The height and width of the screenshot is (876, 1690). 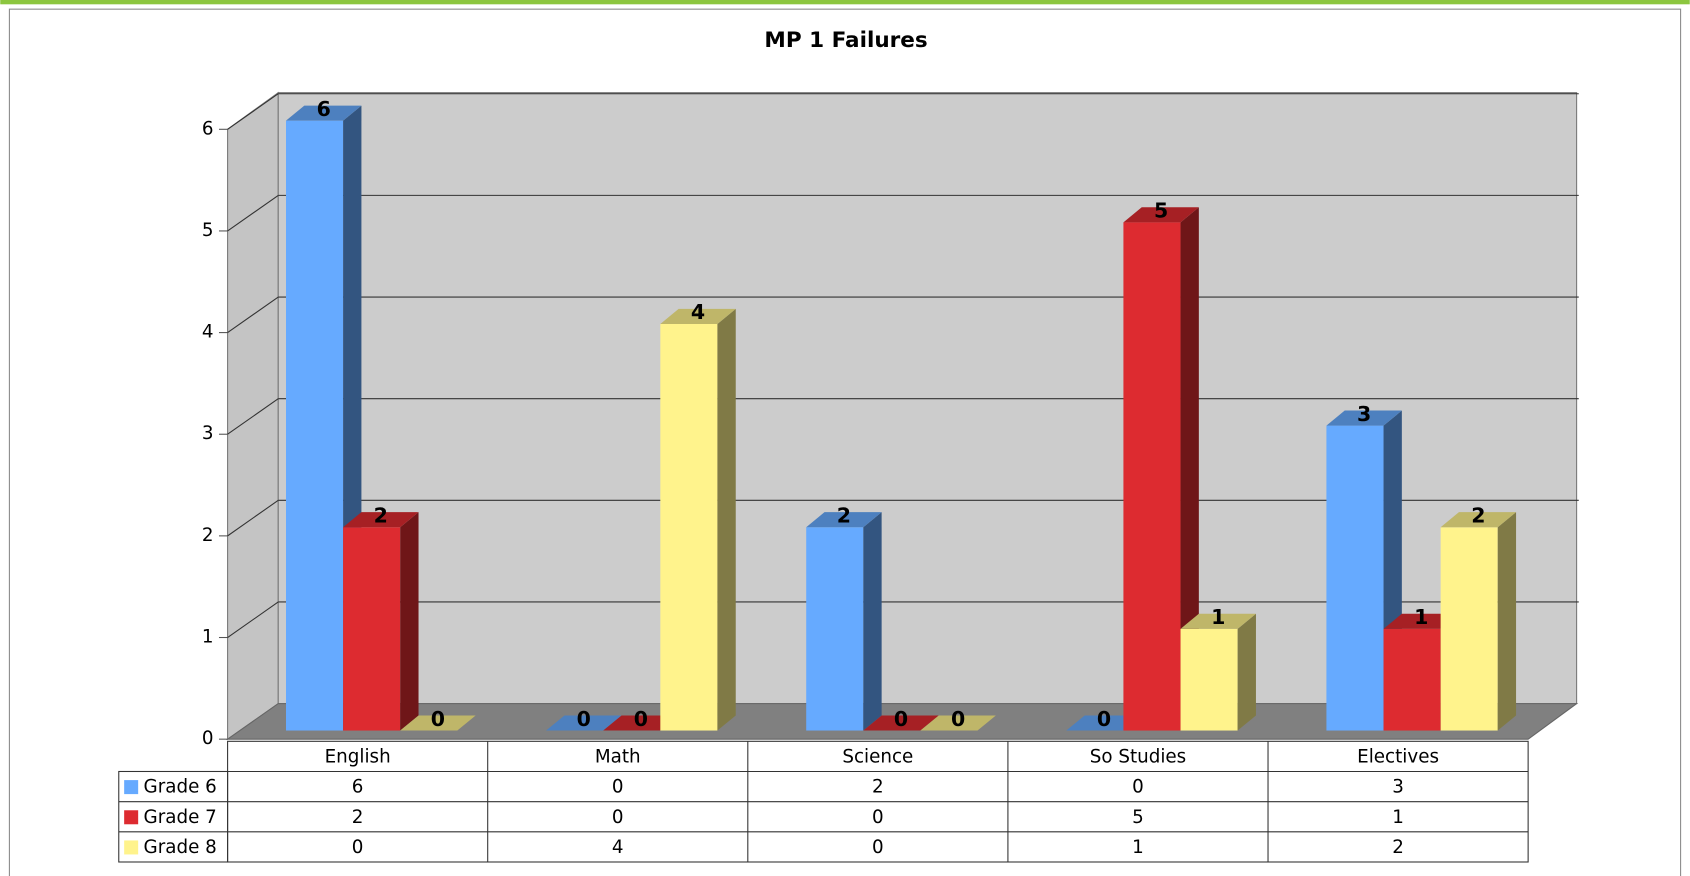 What do you see at coordinates (618, 847) in the screenshot?
I see `table-value: 4` at bounding box center [618, 847].